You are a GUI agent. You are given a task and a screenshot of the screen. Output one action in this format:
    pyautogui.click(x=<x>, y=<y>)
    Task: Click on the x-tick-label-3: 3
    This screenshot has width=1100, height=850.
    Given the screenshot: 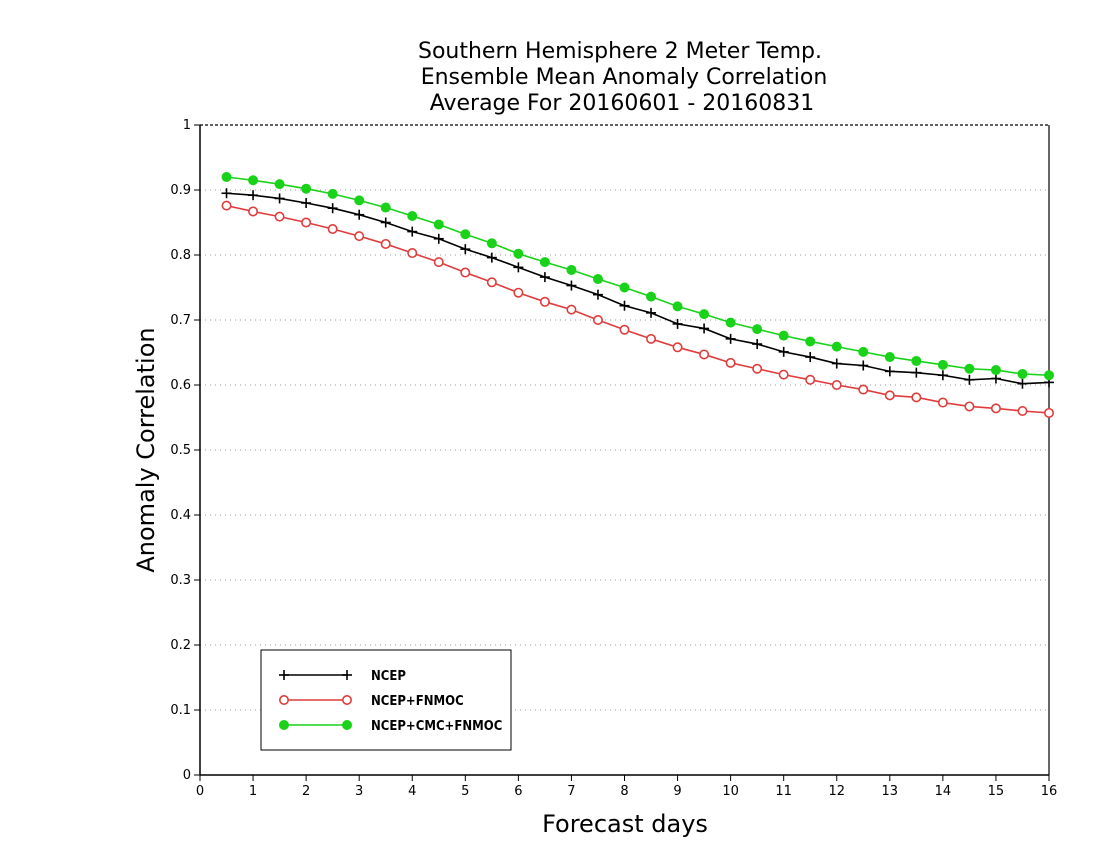 What is the action you would take?
    pyautogui.click(x=359, y=791)
    